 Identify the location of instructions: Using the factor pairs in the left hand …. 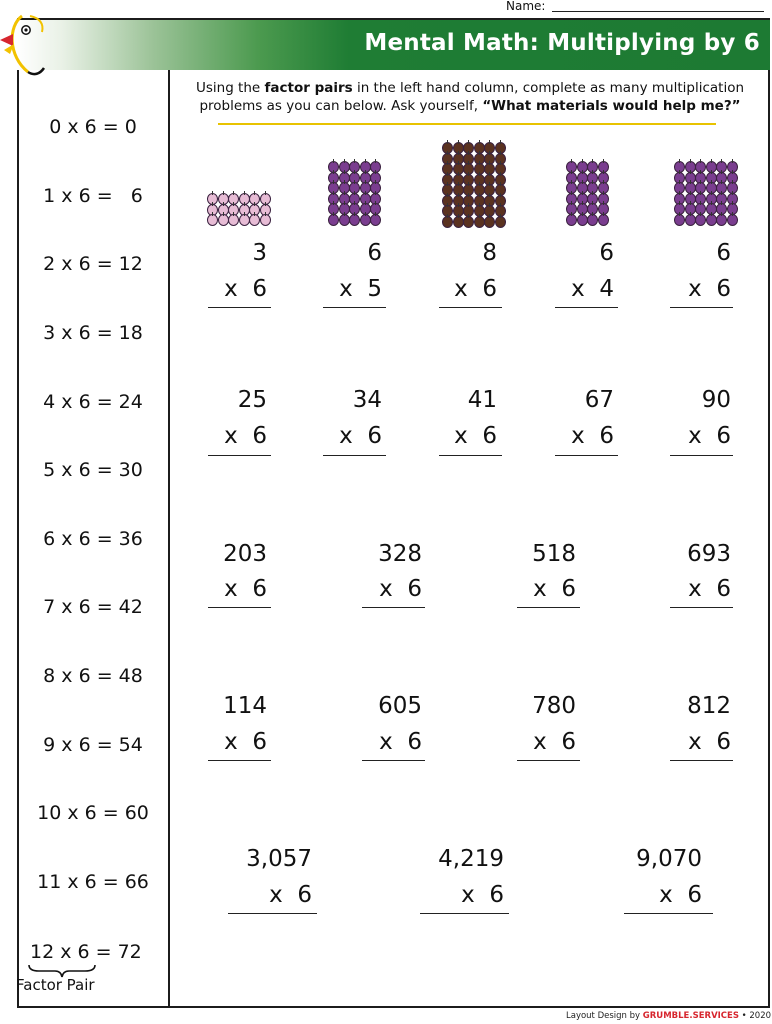
(470, 97).